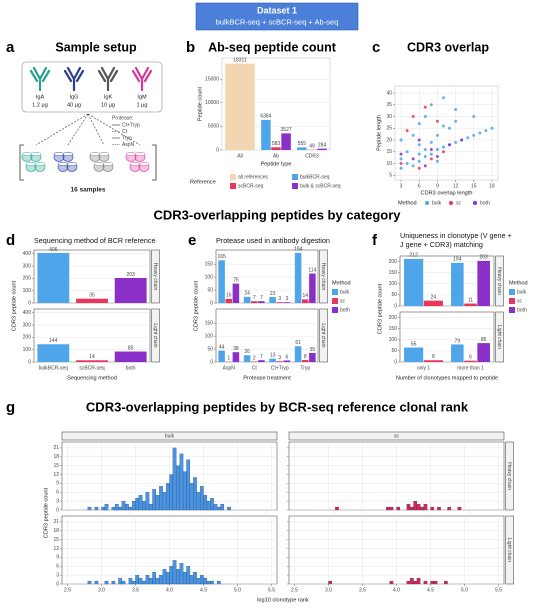 The image size is (554, 608). Describe the element at coordinates (212, 80) in the screenshot. I see `y-tick-label: 15000` at that location.